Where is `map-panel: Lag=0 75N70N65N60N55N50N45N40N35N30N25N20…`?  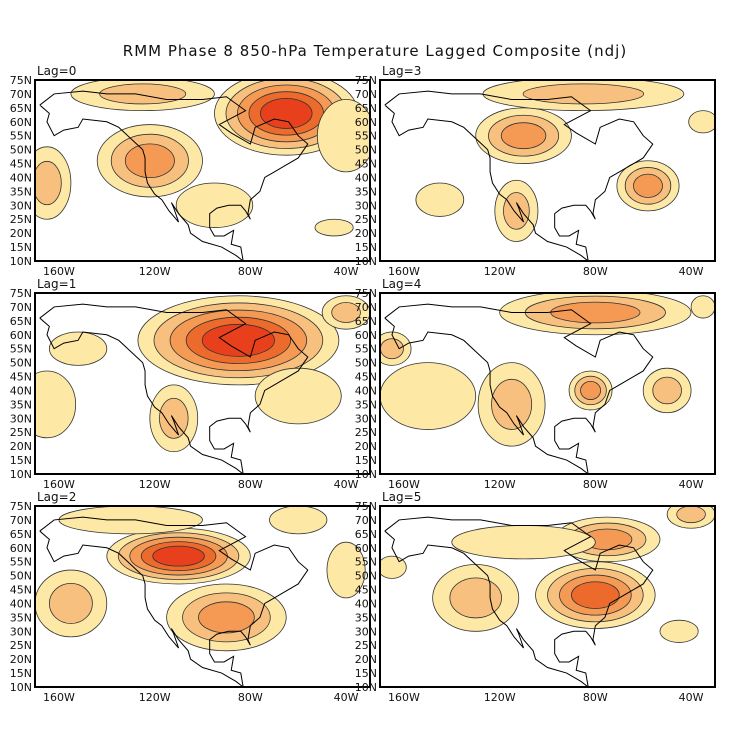 map-panel: Lag=0 75N70N65N60N55N50N45N40N35N30N25N20… is located at coordinates (190, 171).